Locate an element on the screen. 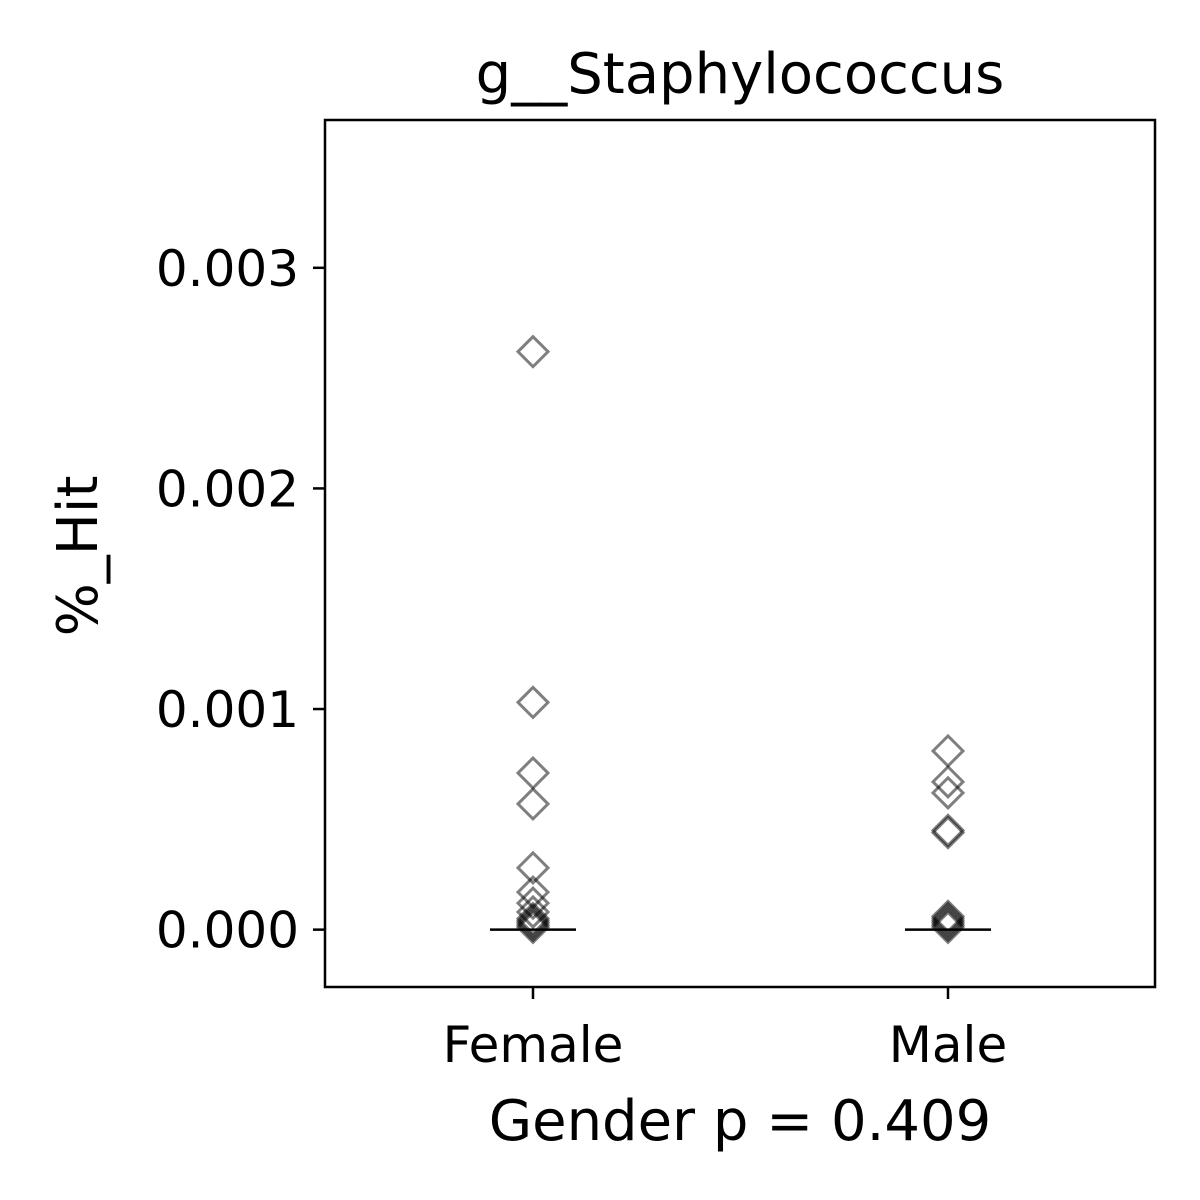 This screenshot has width=1200, height=1200. y-axis-label: %_Hit is located at coordinates (78, 556).